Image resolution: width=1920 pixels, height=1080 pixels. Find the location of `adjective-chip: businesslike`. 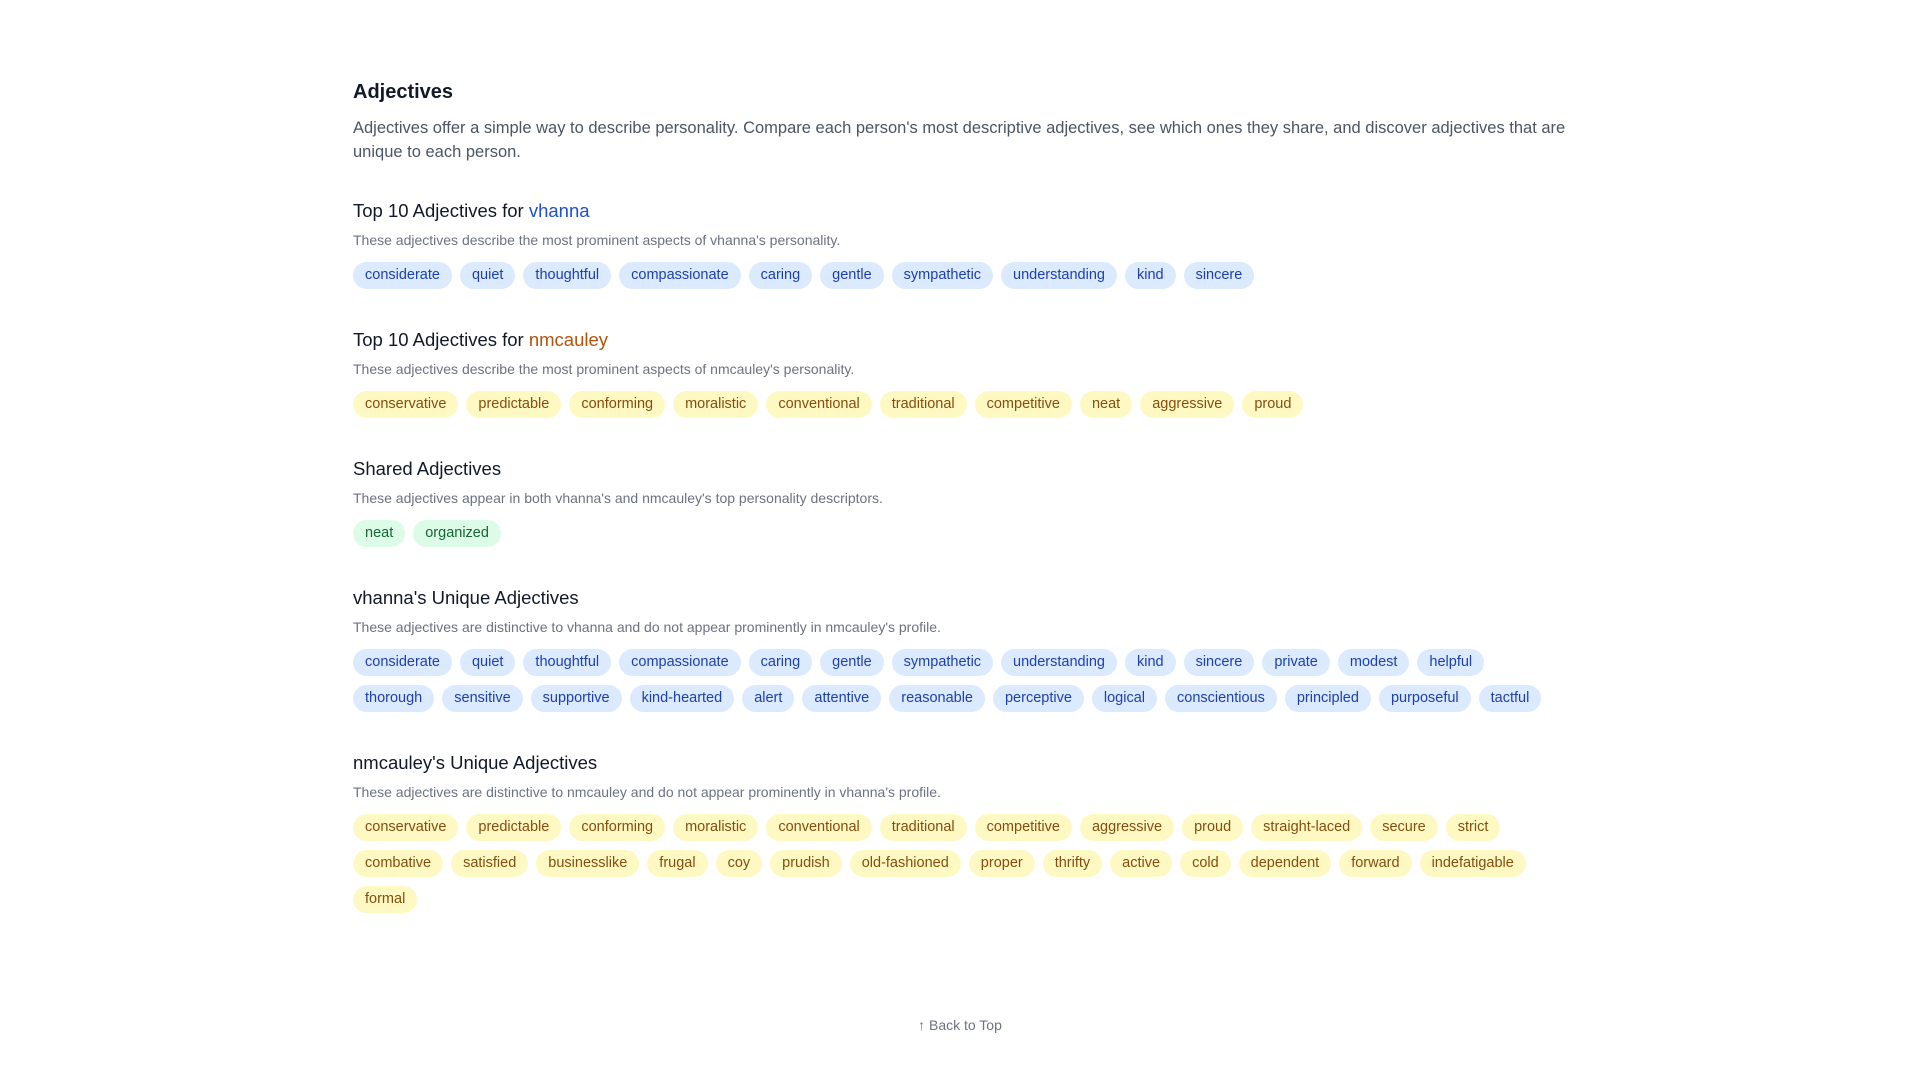

adjective-chip: businesslike is located at coordinates (588, 863).